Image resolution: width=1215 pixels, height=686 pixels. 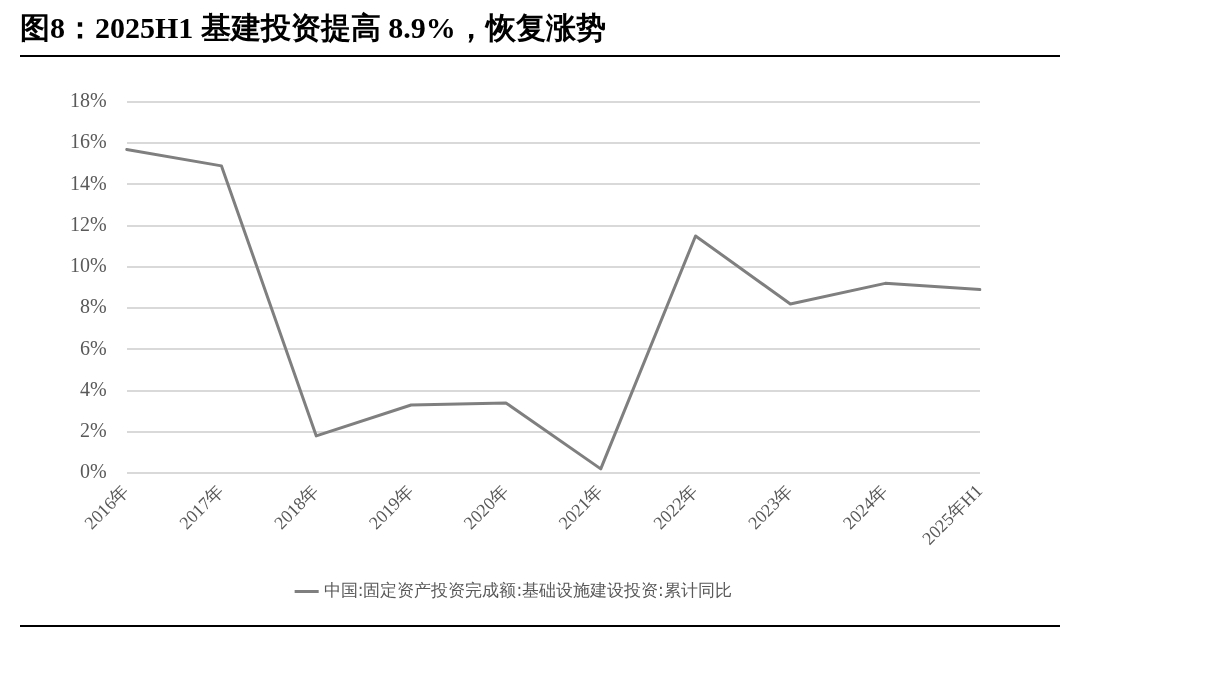 I want to click on y-tick-label: 6%, so click(x=93, y=347).